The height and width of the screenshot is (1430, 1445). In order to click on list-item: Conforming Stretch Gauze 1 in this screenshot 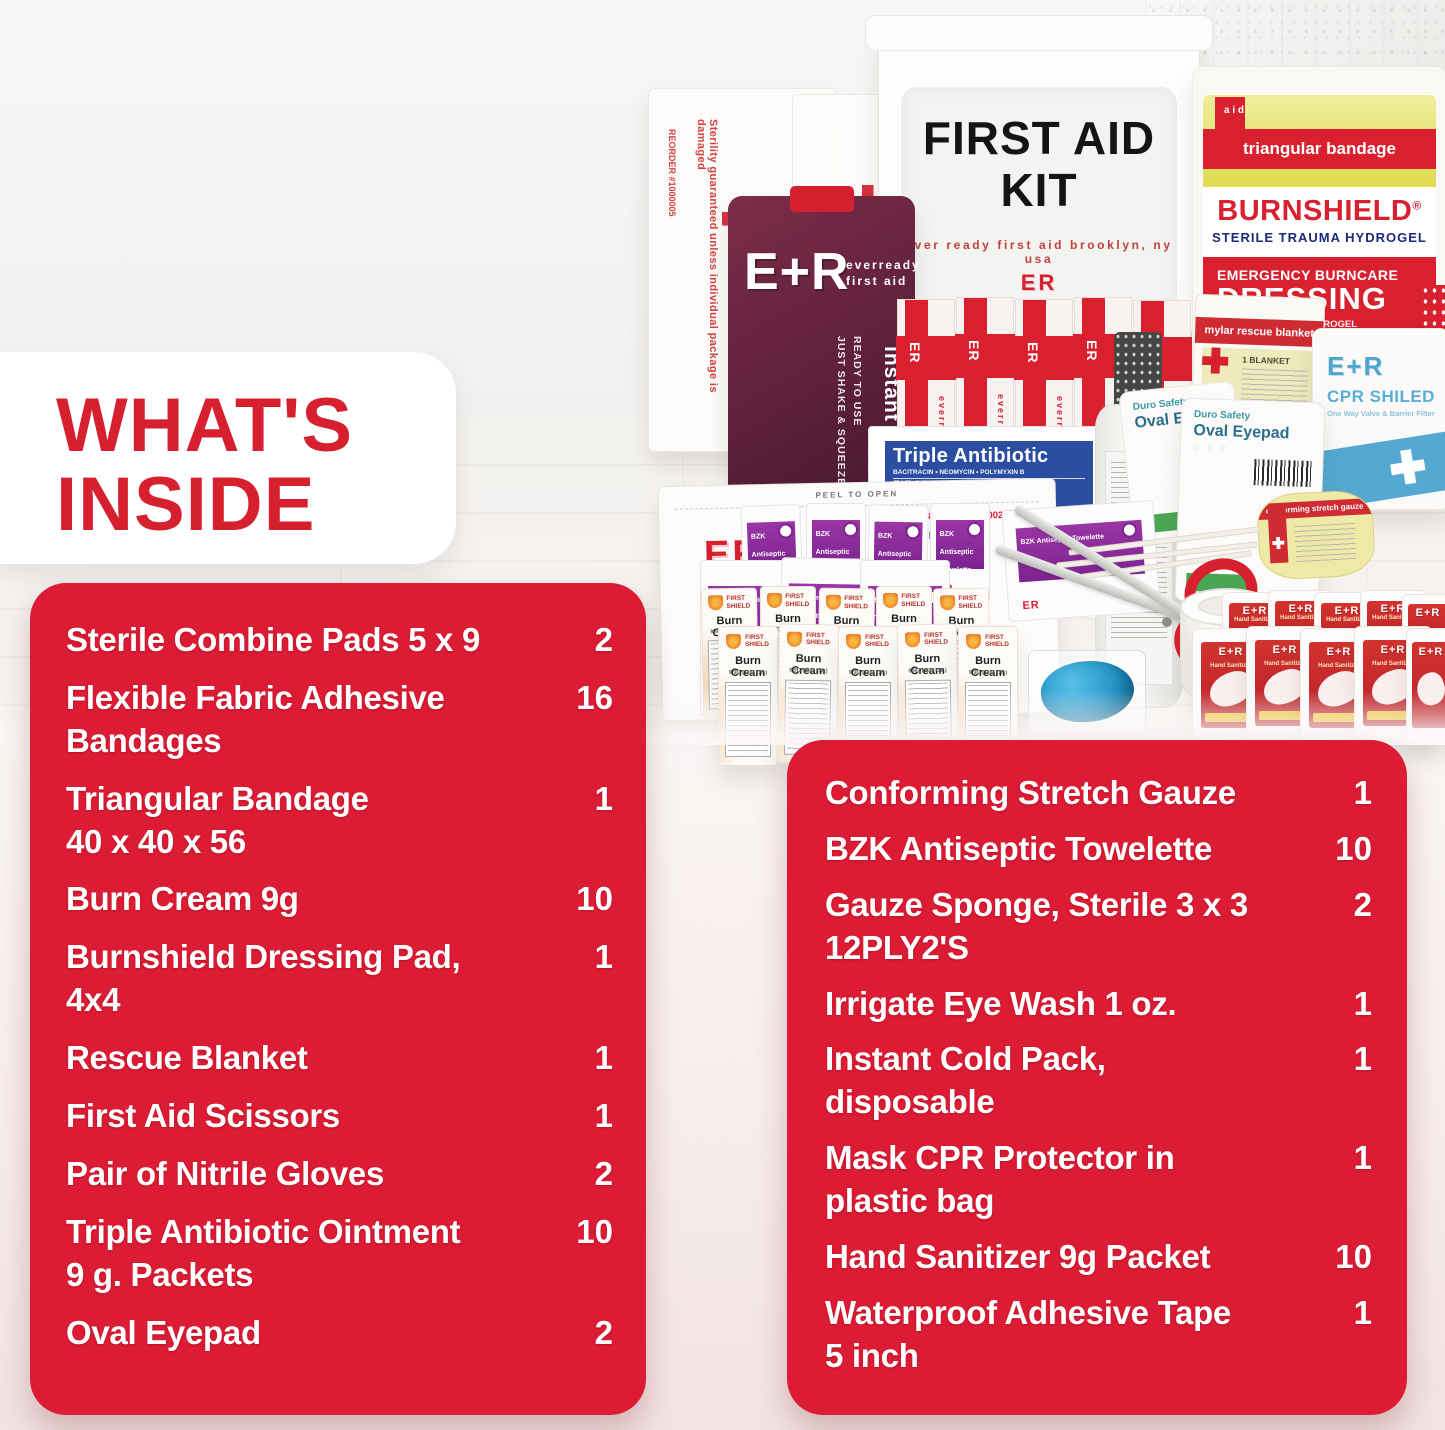, I will do `click(1098, 793)`.